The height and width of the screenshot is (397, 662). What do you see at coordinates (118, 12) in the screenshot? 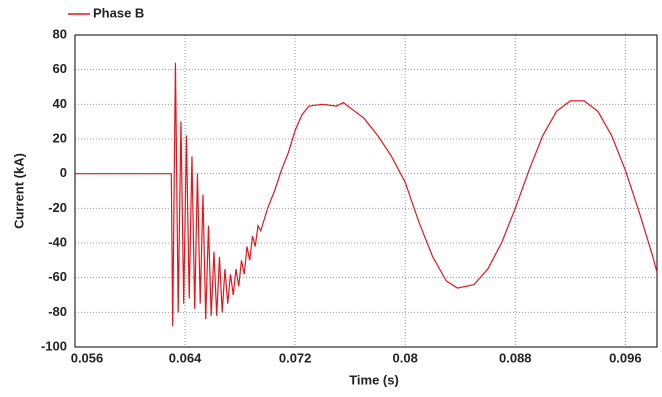
I see `legend-label: Phase B` at bounding box center [118, 12].